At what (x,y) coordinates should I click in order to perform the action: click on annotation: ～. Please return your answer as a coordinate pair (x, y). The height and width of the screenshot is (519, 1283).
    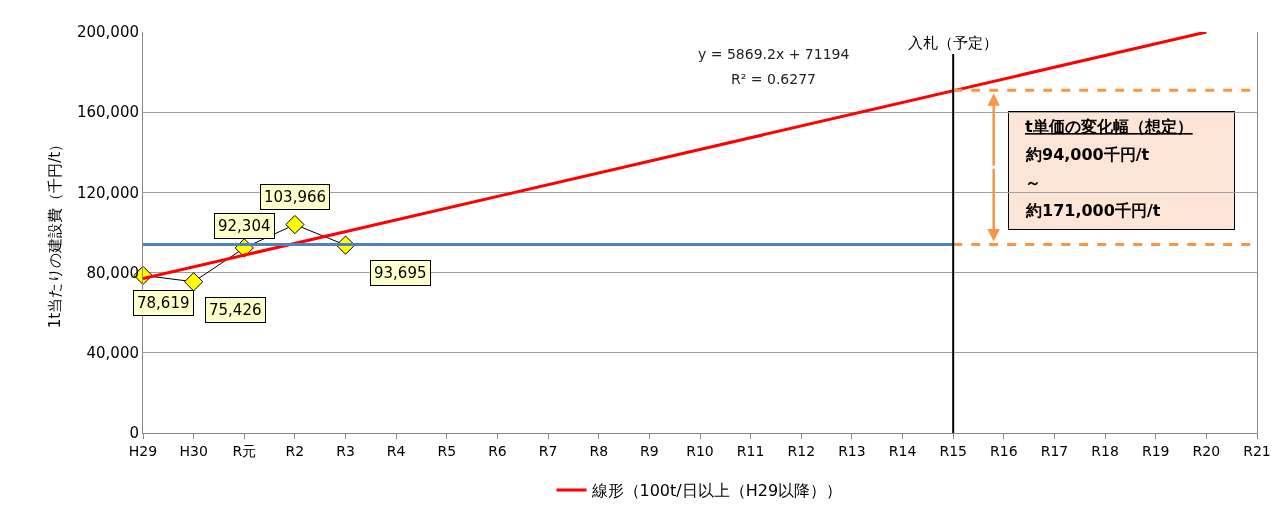
    Looking at the image, I should click on (1033, 182).